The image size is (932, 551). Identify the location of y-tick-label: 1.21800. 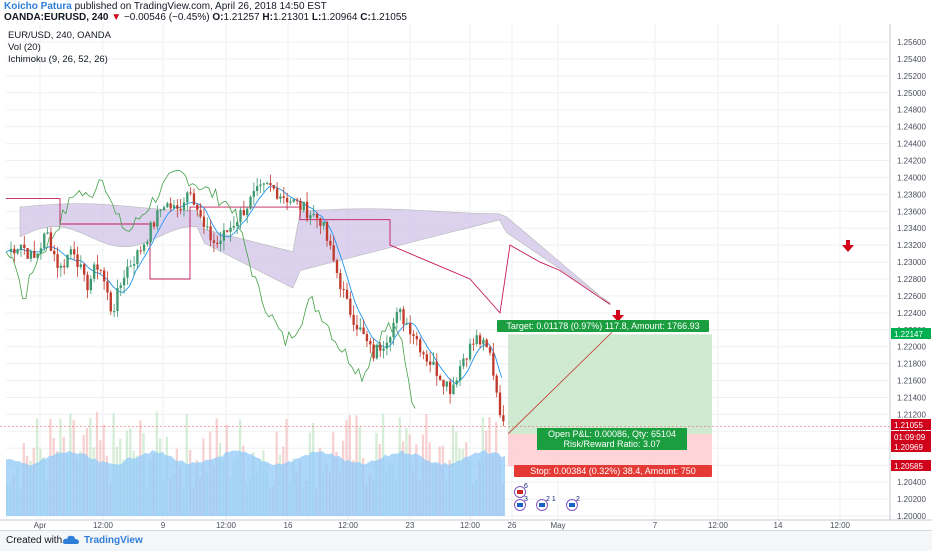
(911, 364).